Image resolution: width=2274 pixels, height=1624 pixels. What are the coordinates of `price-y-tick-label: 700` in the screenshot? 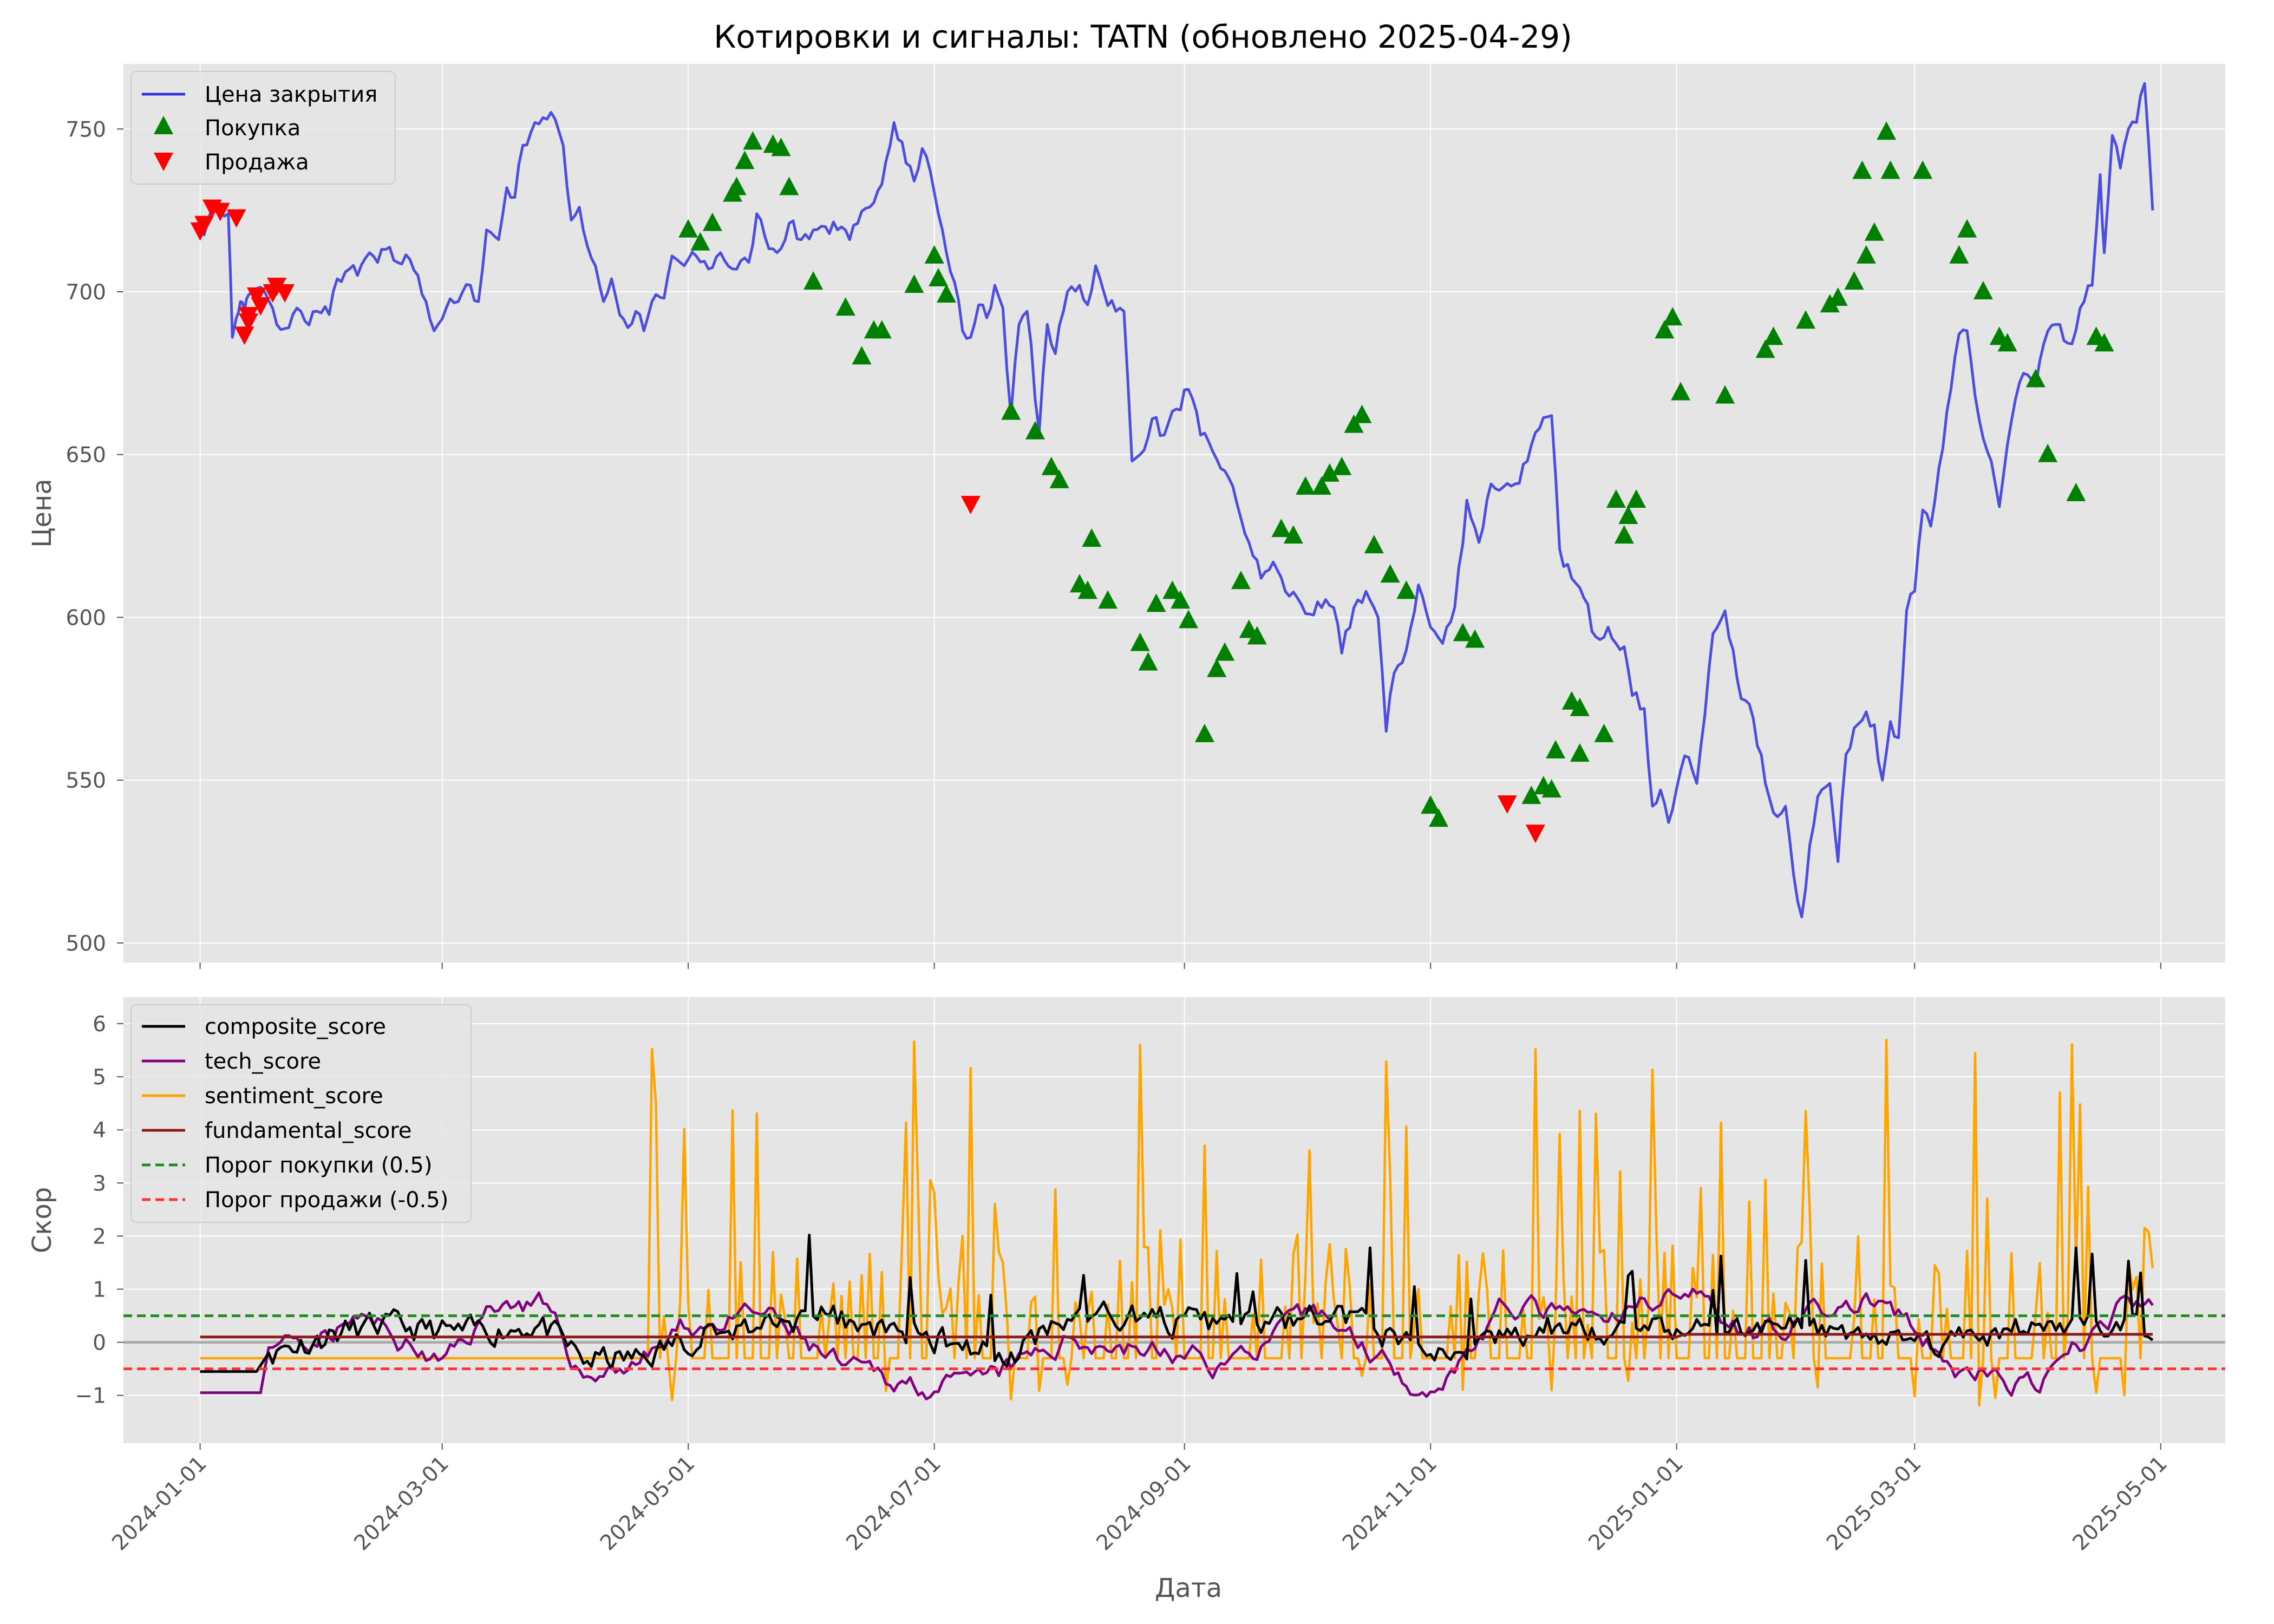 It's located at (86, 292).